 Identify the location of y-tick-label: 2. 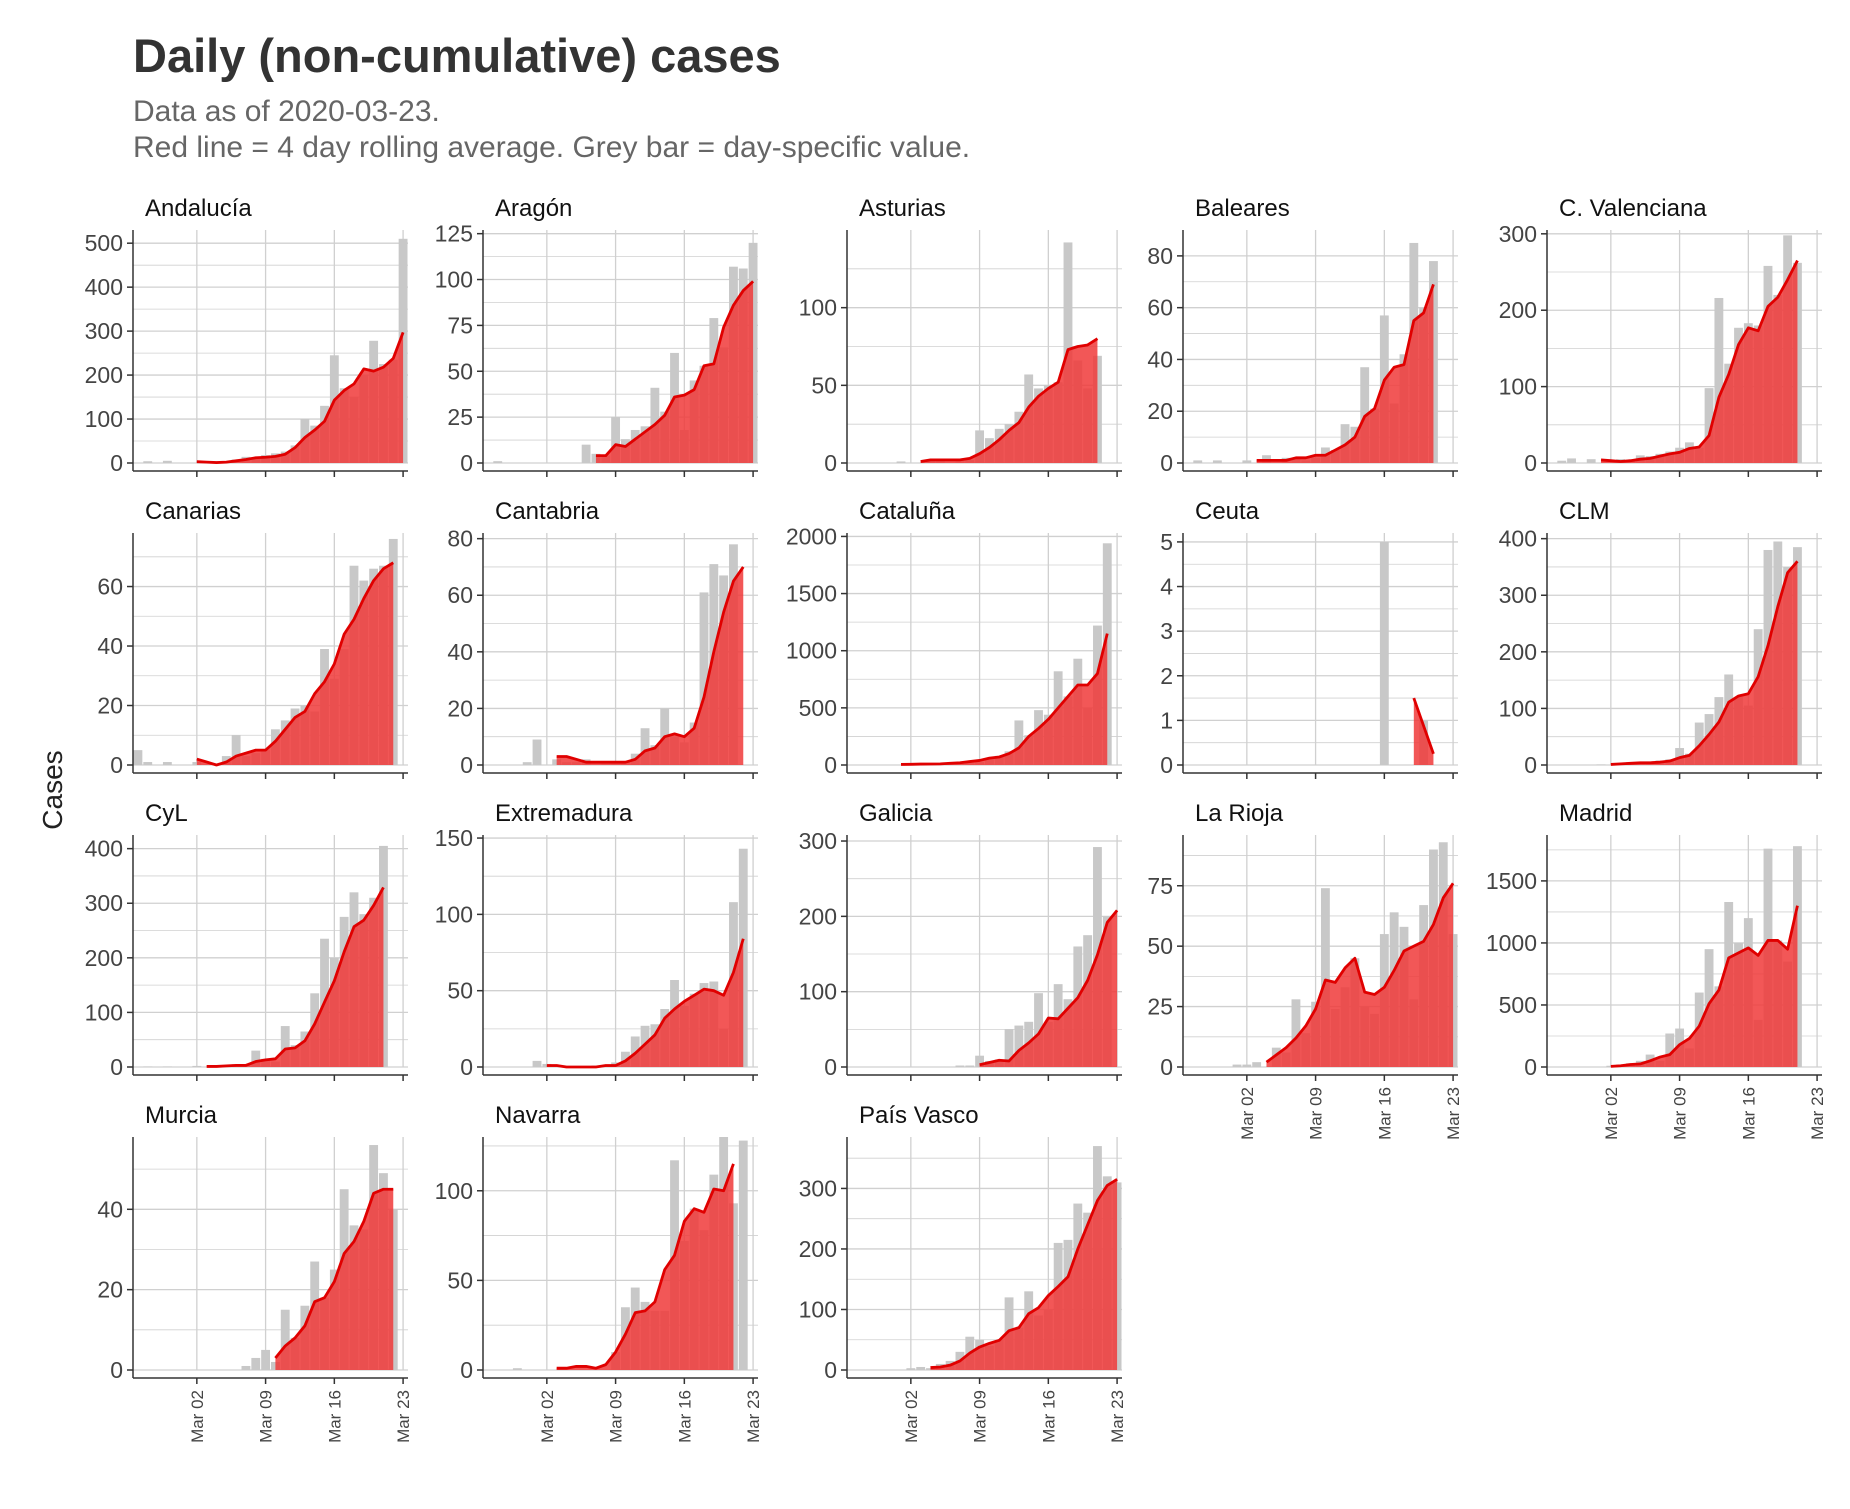
(1166, 676).